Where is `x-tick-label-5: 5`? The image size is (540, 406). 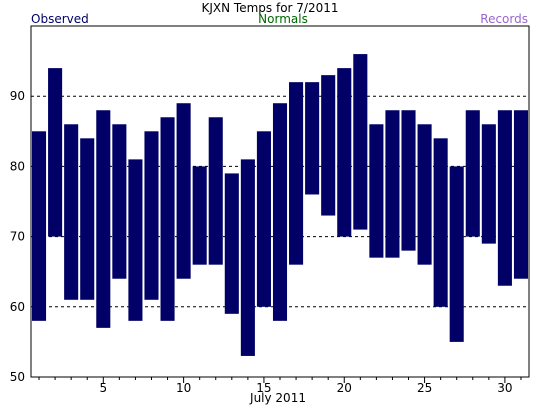
x-tick-label-5: 5 is located at coordinates (103, 388).